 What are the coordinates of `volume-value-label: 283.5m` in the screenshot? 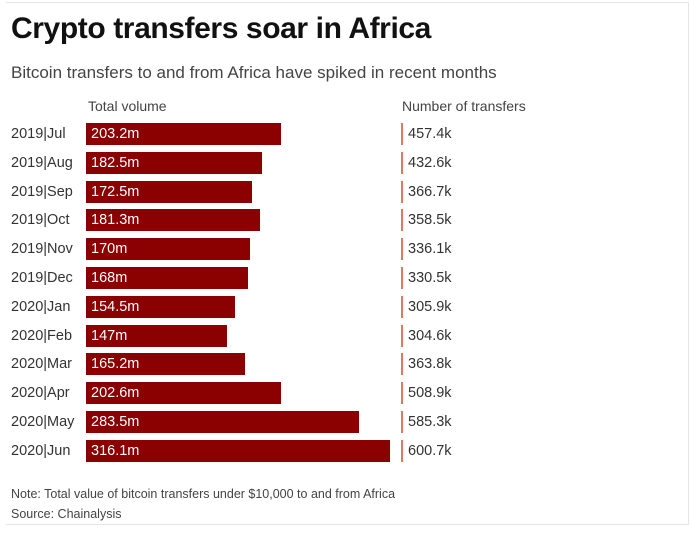 It's located at (115, 422).